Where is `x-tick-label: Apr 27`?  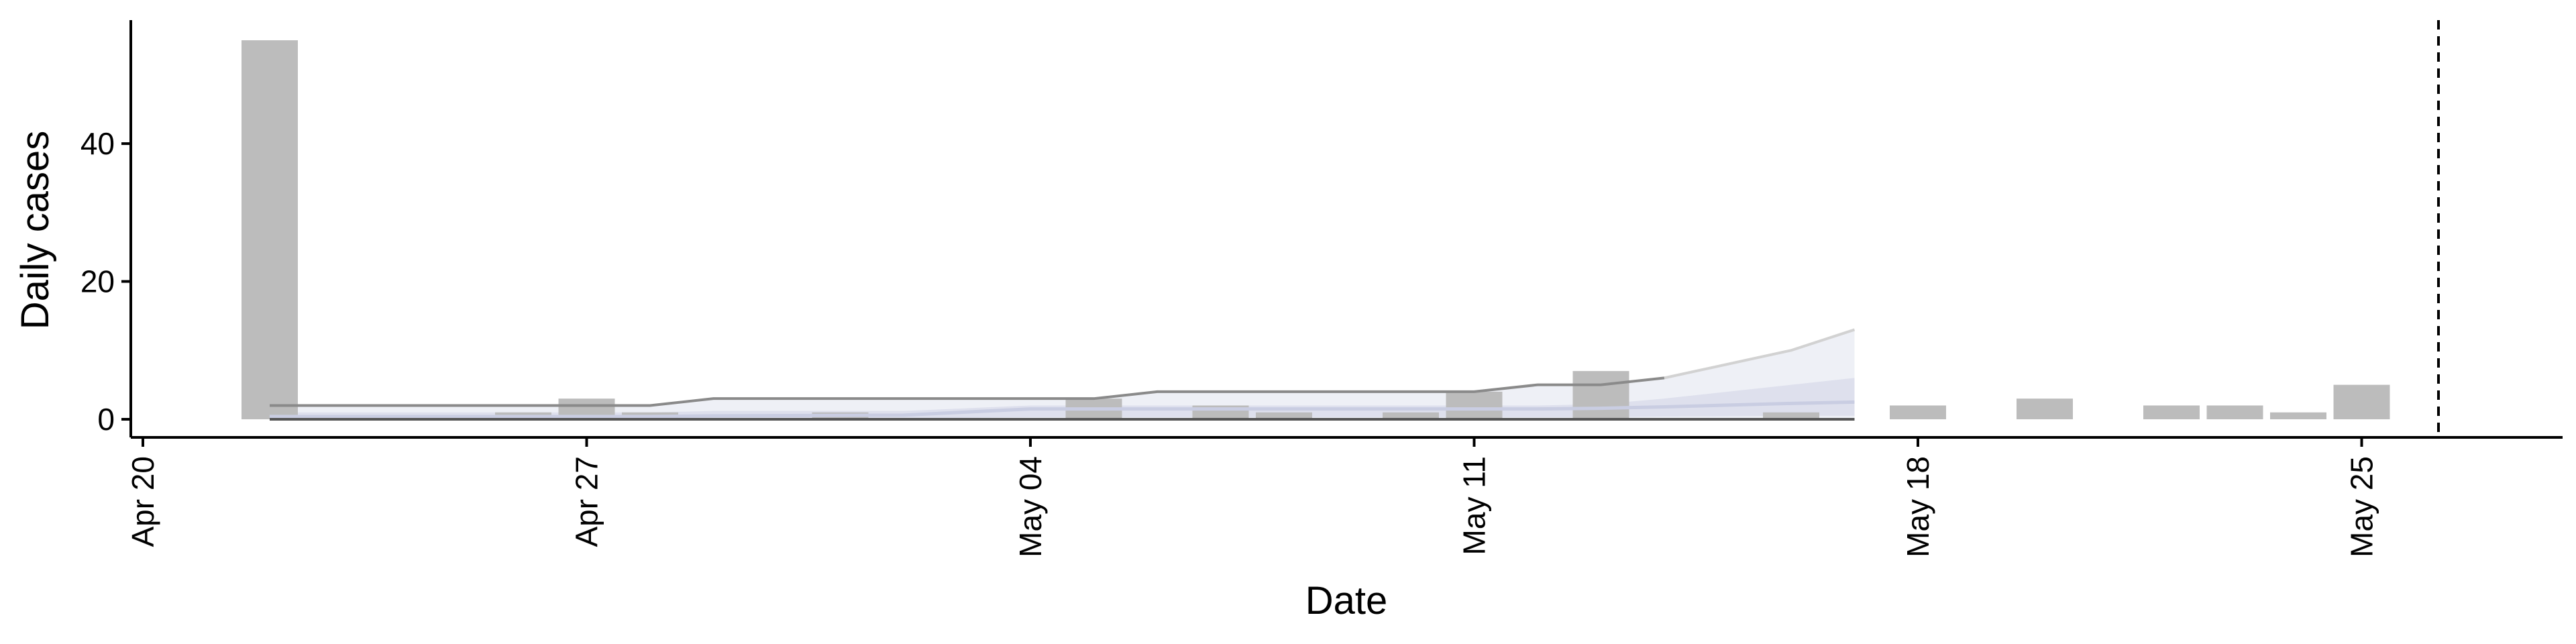
x-tick-label: Apr 27 is located at coordinates (587, 501).